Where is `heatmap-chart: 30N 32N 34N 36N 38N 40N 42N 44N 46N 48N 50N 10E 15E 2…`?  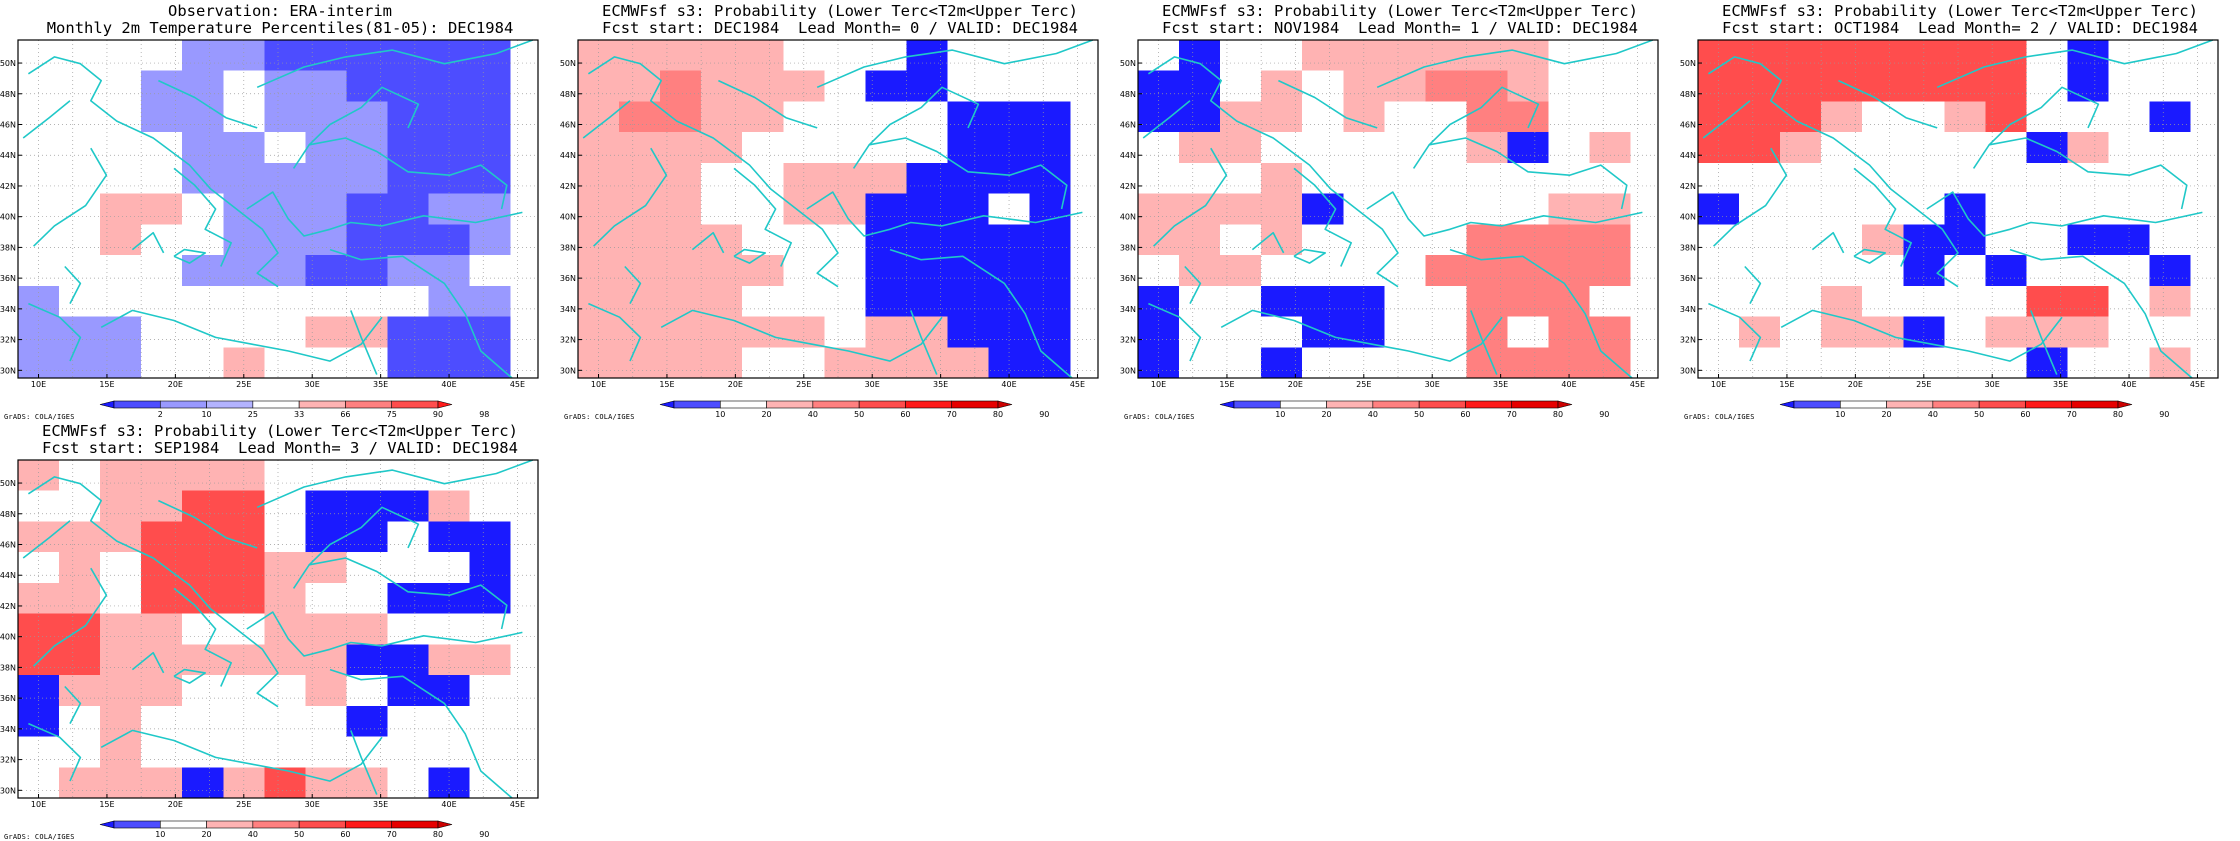 heatmap-chart: 30N 32N 34N 36N 38N 40N 42N 44N 46N 48N 50N 10E 15E 2… is located at coordinates (829, 229).